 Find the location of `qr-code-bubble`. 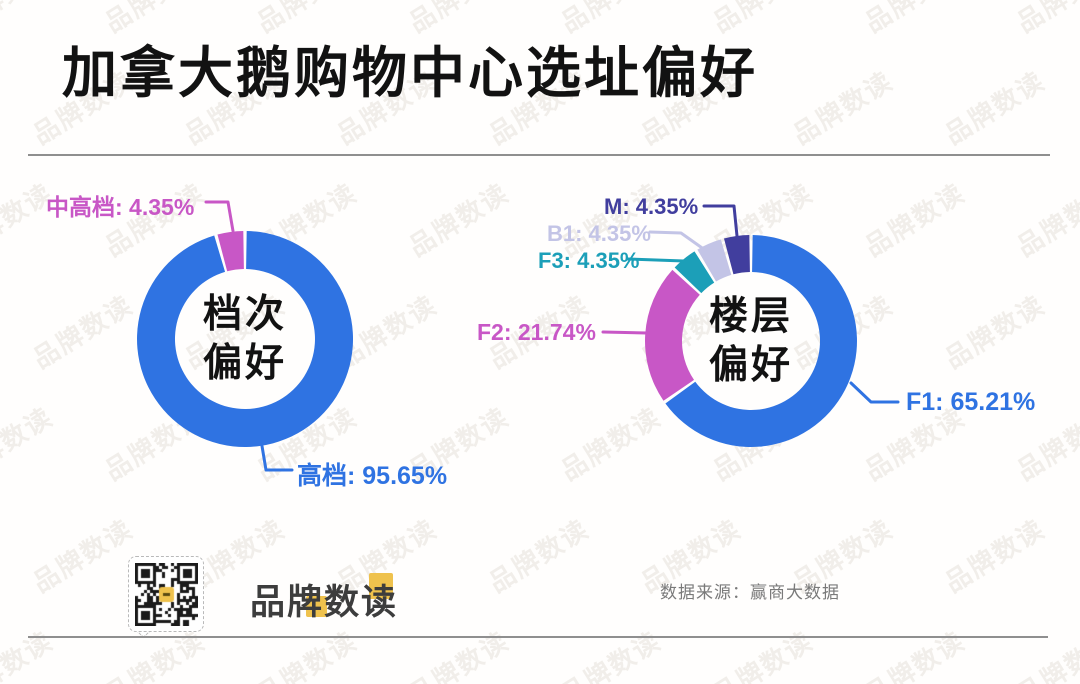

qr-code-bubble is located at coordinates (166, 594).